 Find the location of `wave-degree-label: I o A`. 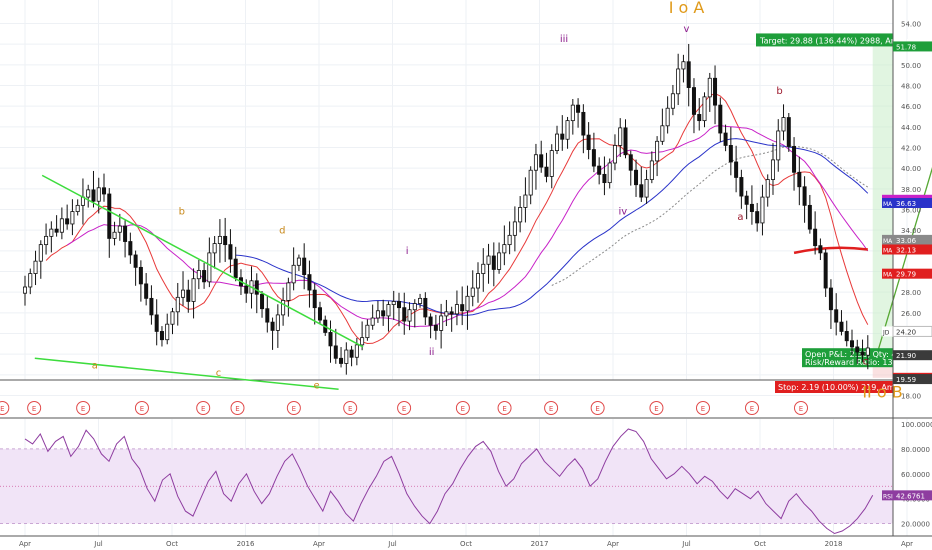

wave-degree-label: I o A is located at coordinates (687, 8).